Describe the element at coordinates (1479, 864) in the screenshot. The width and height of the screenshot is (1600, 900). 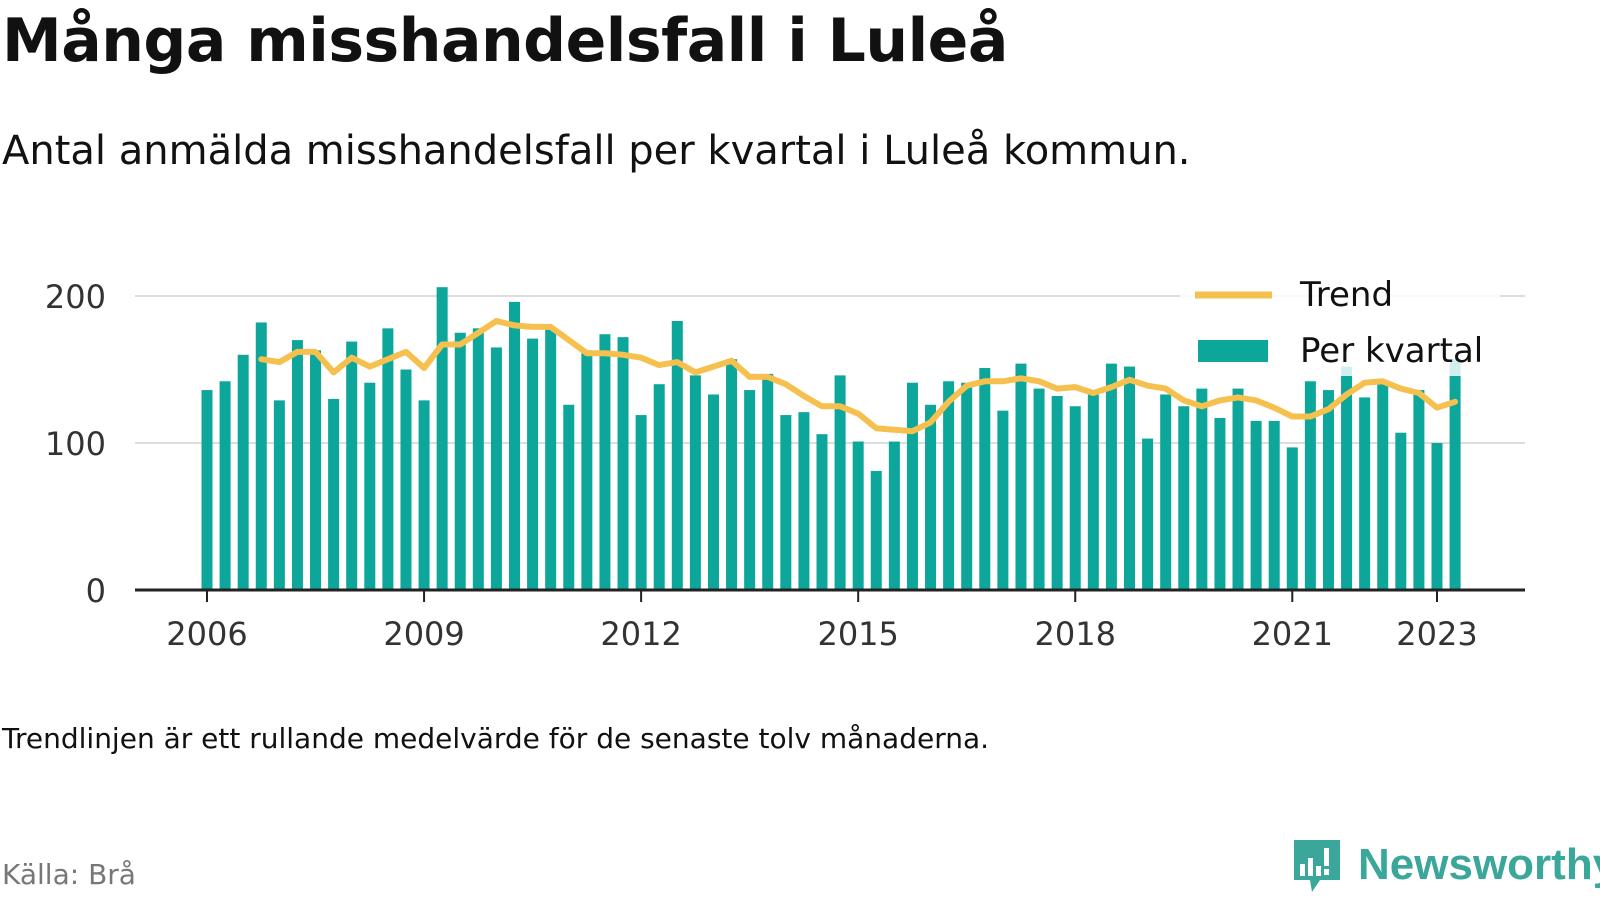
I see `brand-name: Newsworthy` at that location.